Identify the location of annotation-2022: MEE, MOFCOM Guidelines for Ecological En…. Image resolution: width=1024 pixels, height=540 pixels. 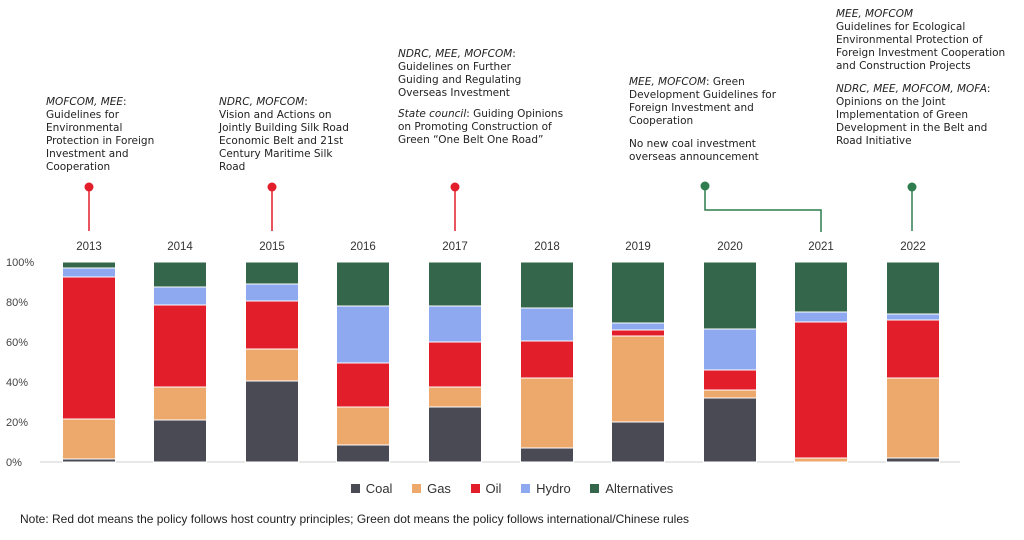
(926, 78).